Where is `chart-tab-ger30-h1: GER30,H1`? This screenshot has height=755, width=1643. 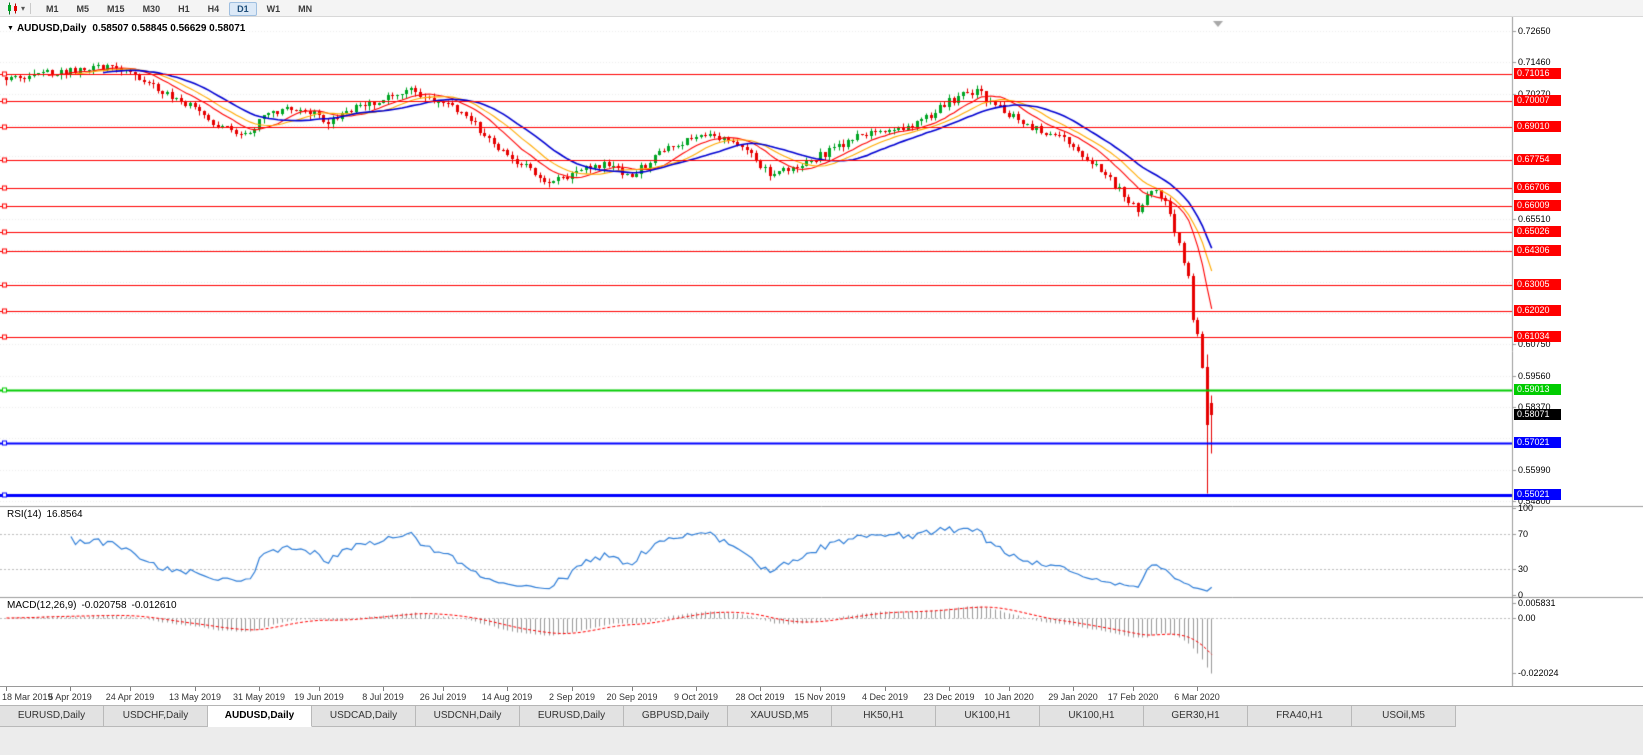 chart-tab-ger30-h1: GER30,H1 is located at coordinates (1196, 716).